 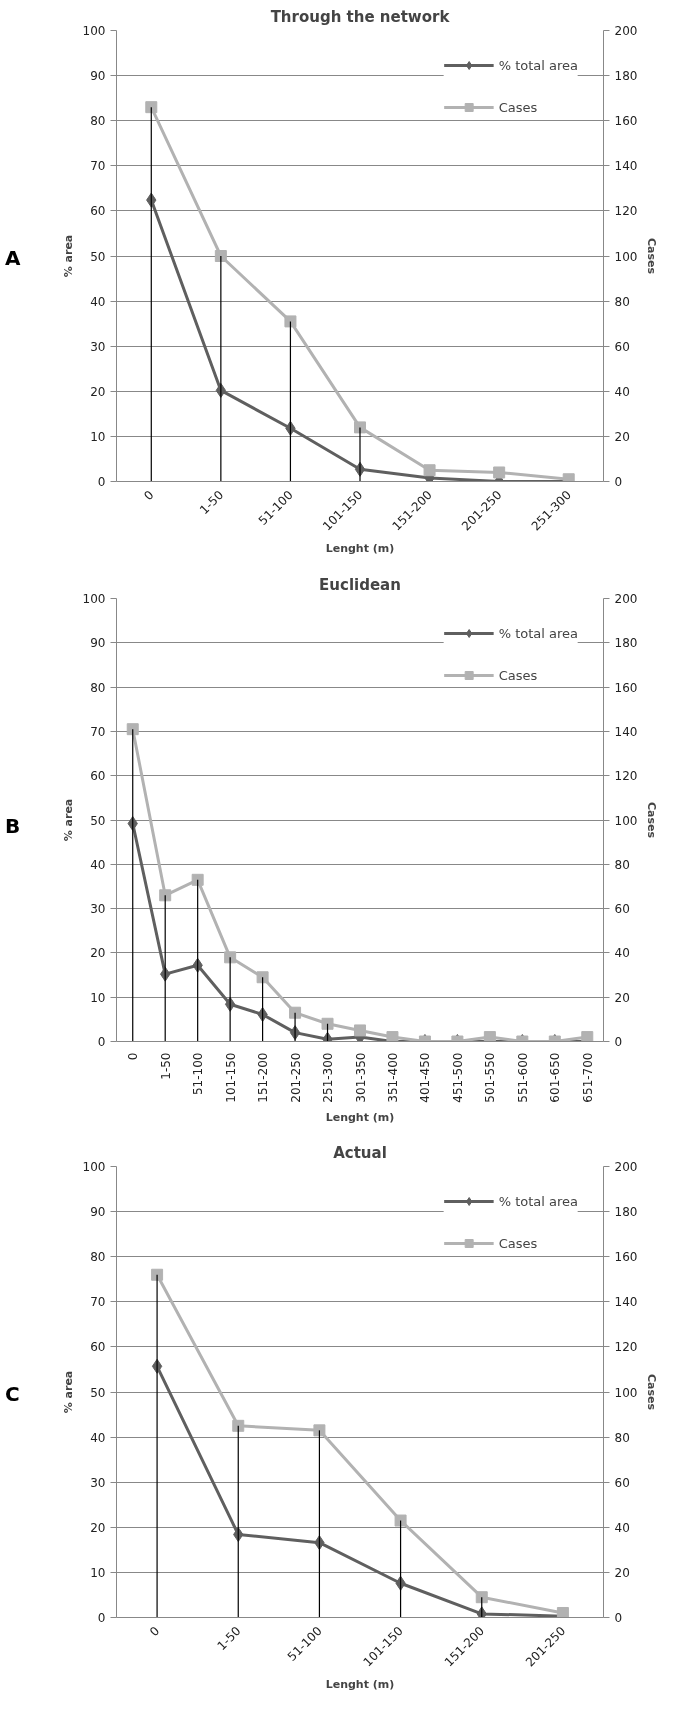 I want to click on text: B, so click(x=13, y=826).